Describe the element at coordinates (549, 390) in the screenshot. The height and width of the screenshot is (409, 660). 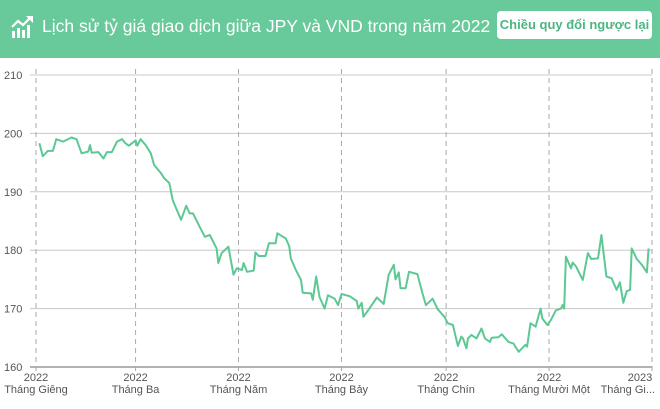
I see `x-tick-month: Tháng Mười Một` at that location.